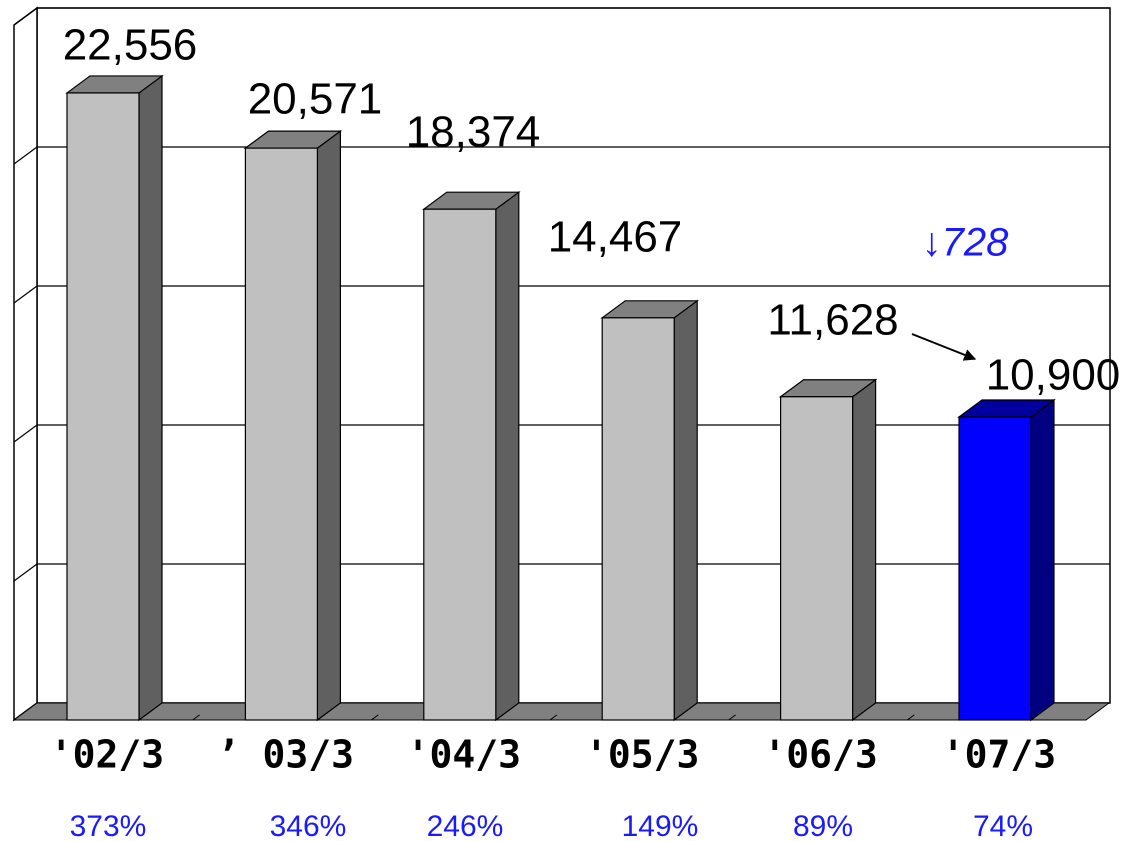 The image size is (1135, 841). What do you see at coordinates (615, 237) in the screenshot?
I see `data-label: 14,467` at bounding box center [615, 237].